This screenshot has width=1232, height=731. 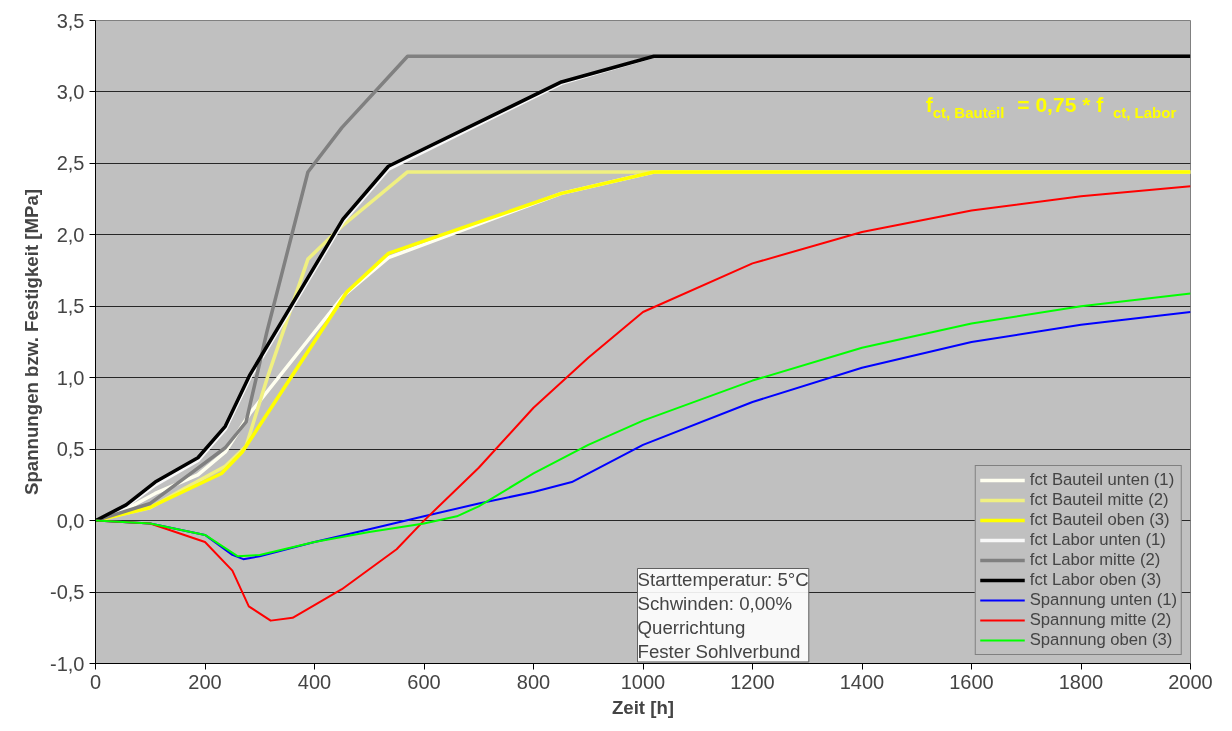 I want to click on legend-label: fct Bauteil oben (3), so click(x=1099, y=520).